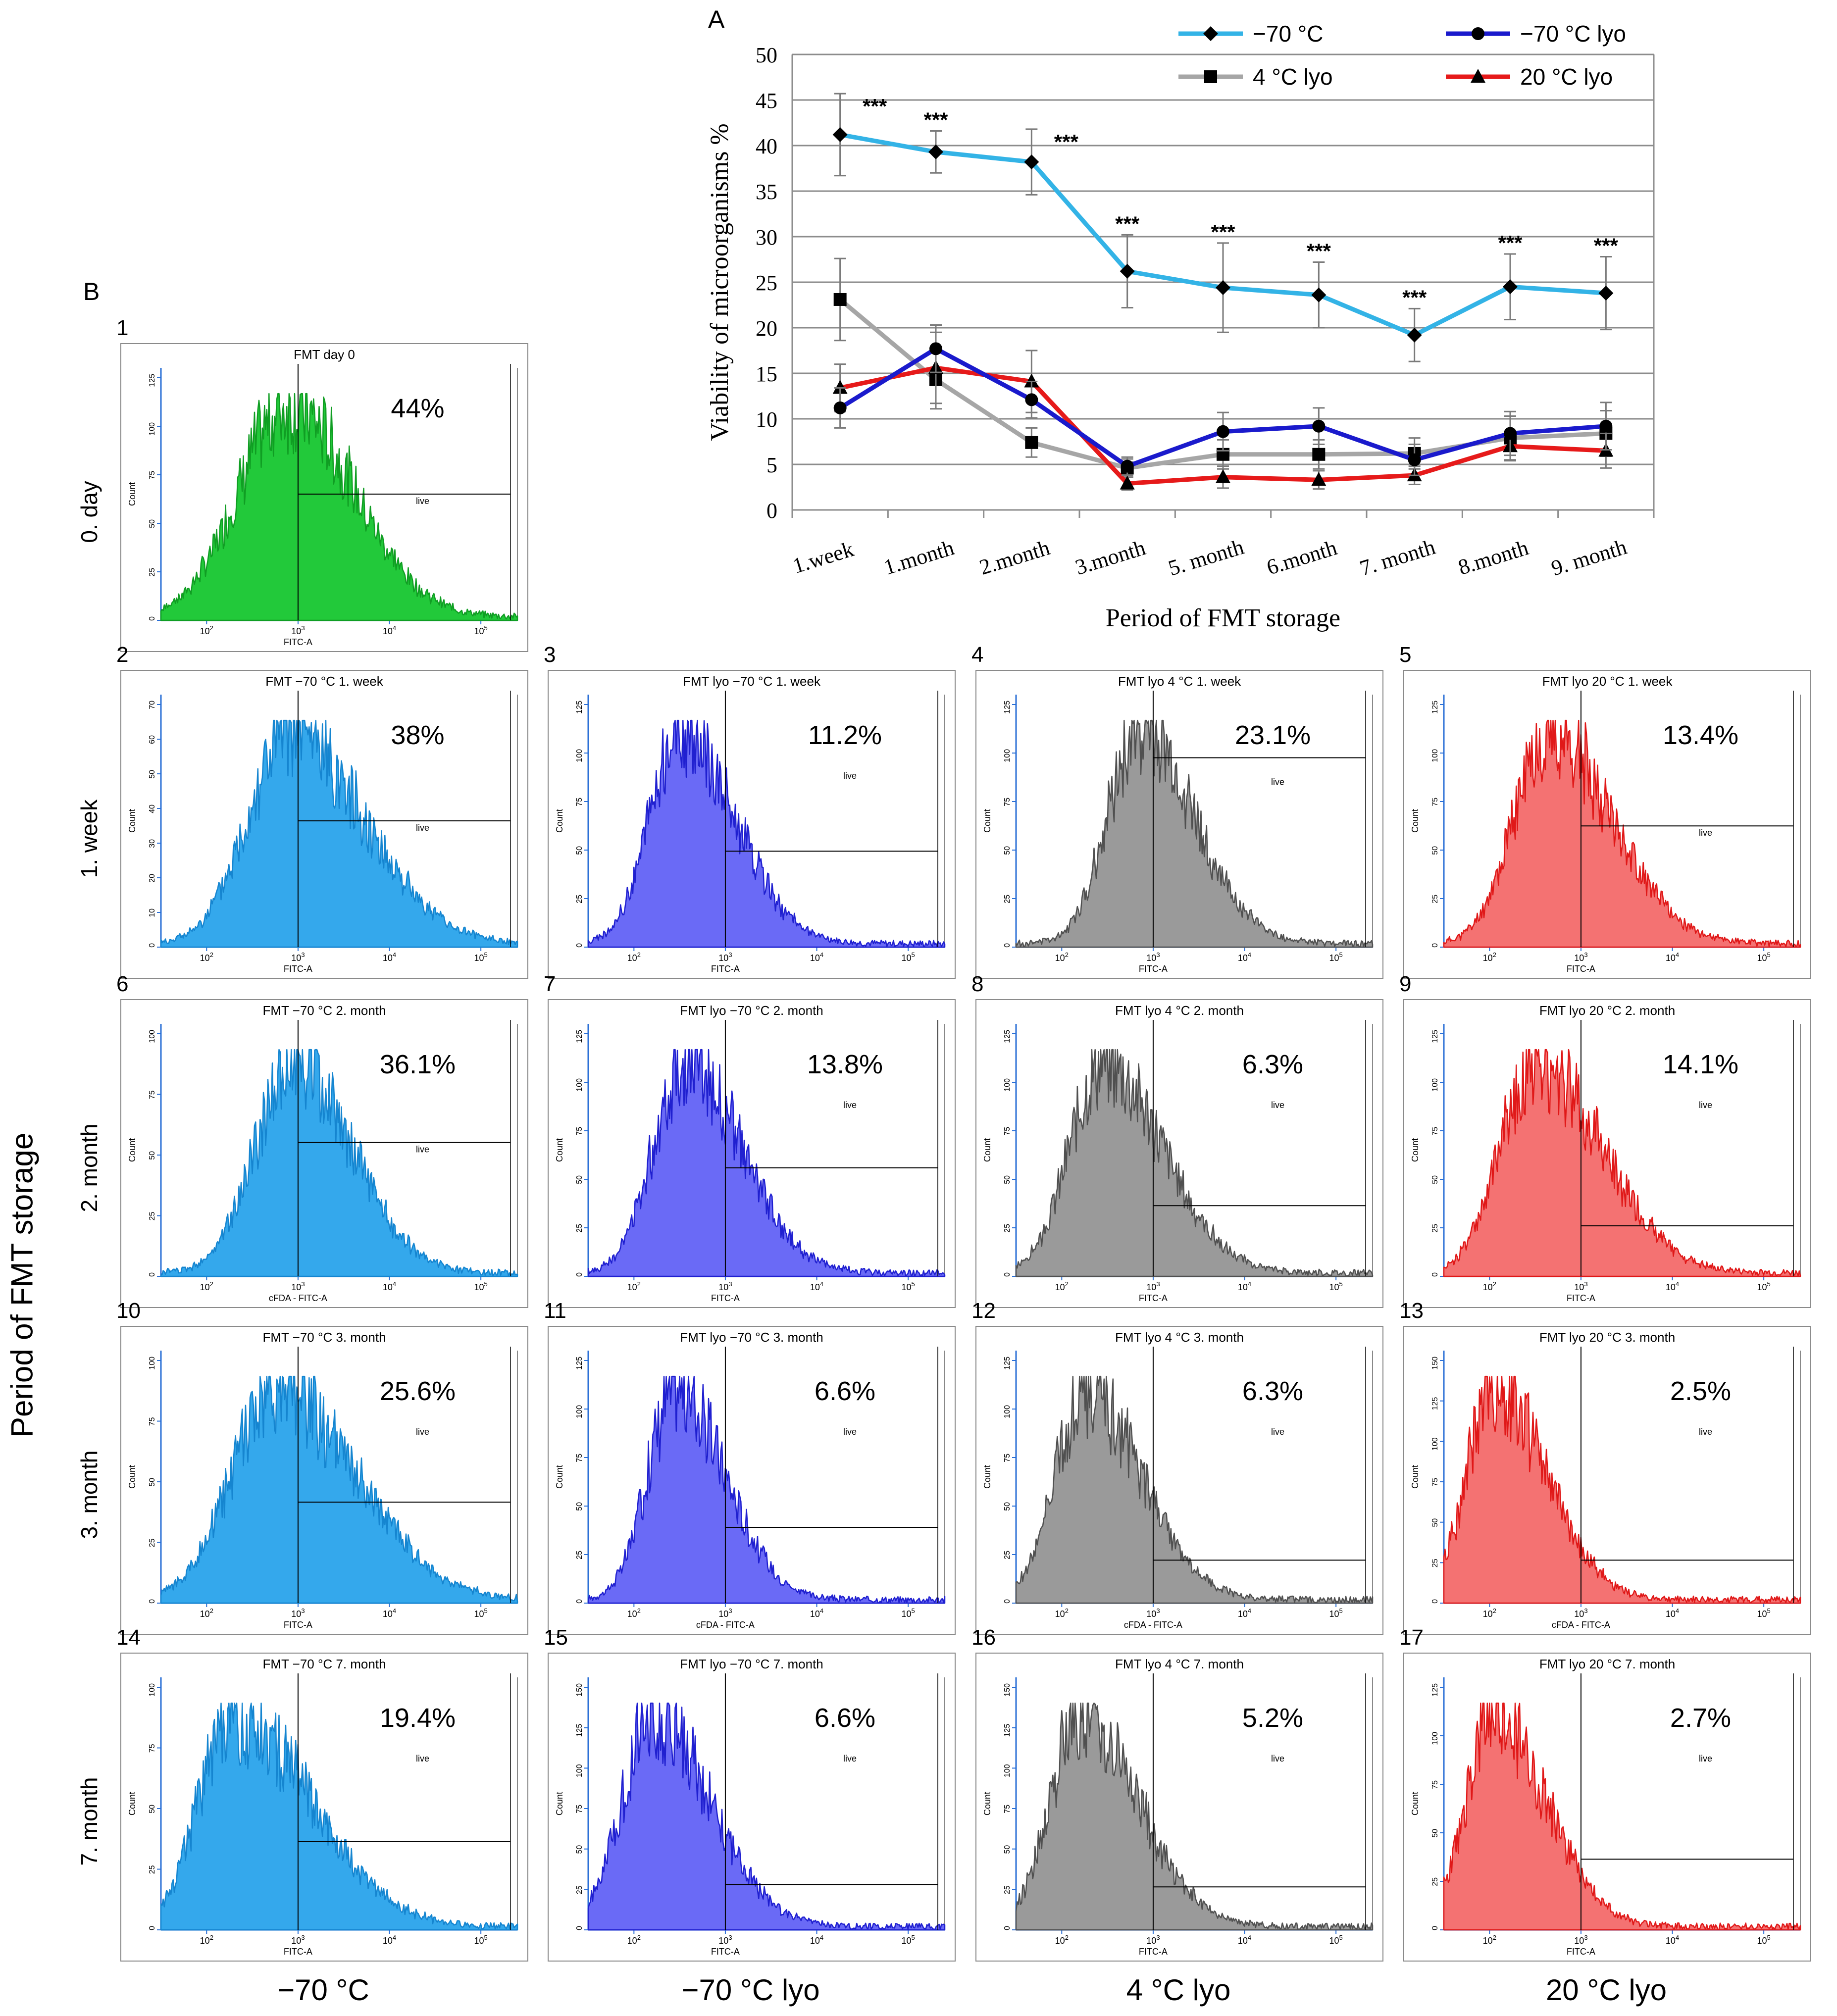 The image size is (1837, 2016). Describe the element at coordinates (1677, 954) in the screenshot. I see `tick-exponent: 4` at that location.